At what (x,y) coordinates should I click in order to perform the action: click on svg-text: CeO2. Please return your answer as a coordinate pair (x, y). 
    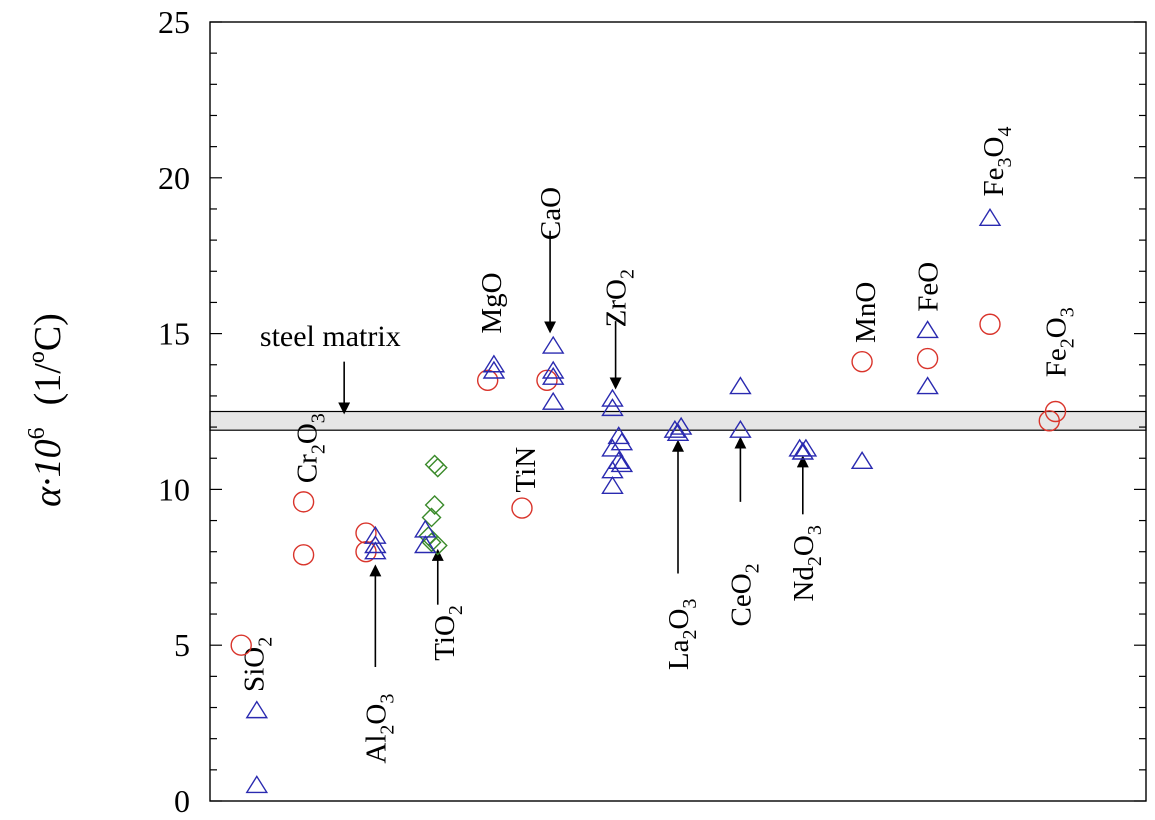
    Looking at the image, I should click on (744, 594).